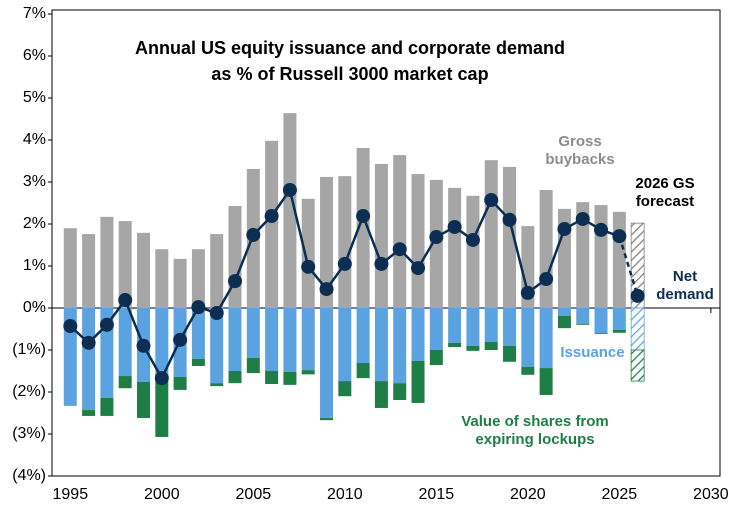 This screenshot has width=739, height=514. Describe the element at coordinates (34, 55) in the screenshot. I see `y-tick-label: 6%` at that location.